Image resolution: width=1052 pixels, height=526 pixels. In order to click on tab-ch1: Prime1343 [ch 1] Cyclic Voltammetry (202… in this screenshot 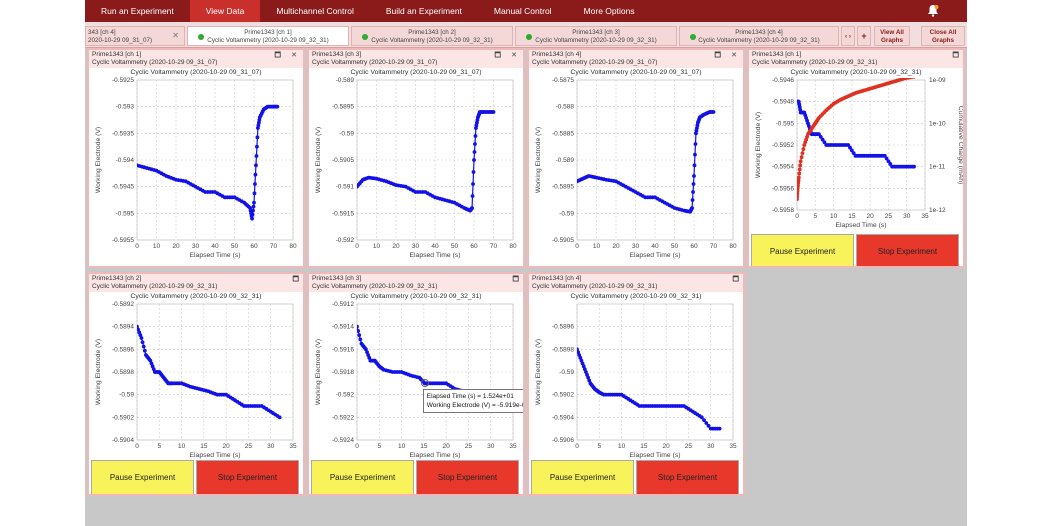, I will do `click(268, 36)`.